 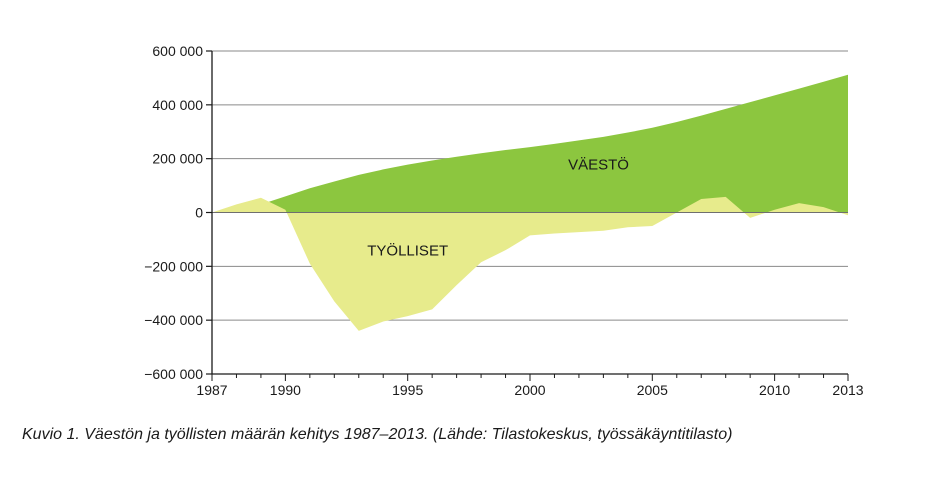 I want to click on y-tick-label: 0, so click(x=199, y=213).